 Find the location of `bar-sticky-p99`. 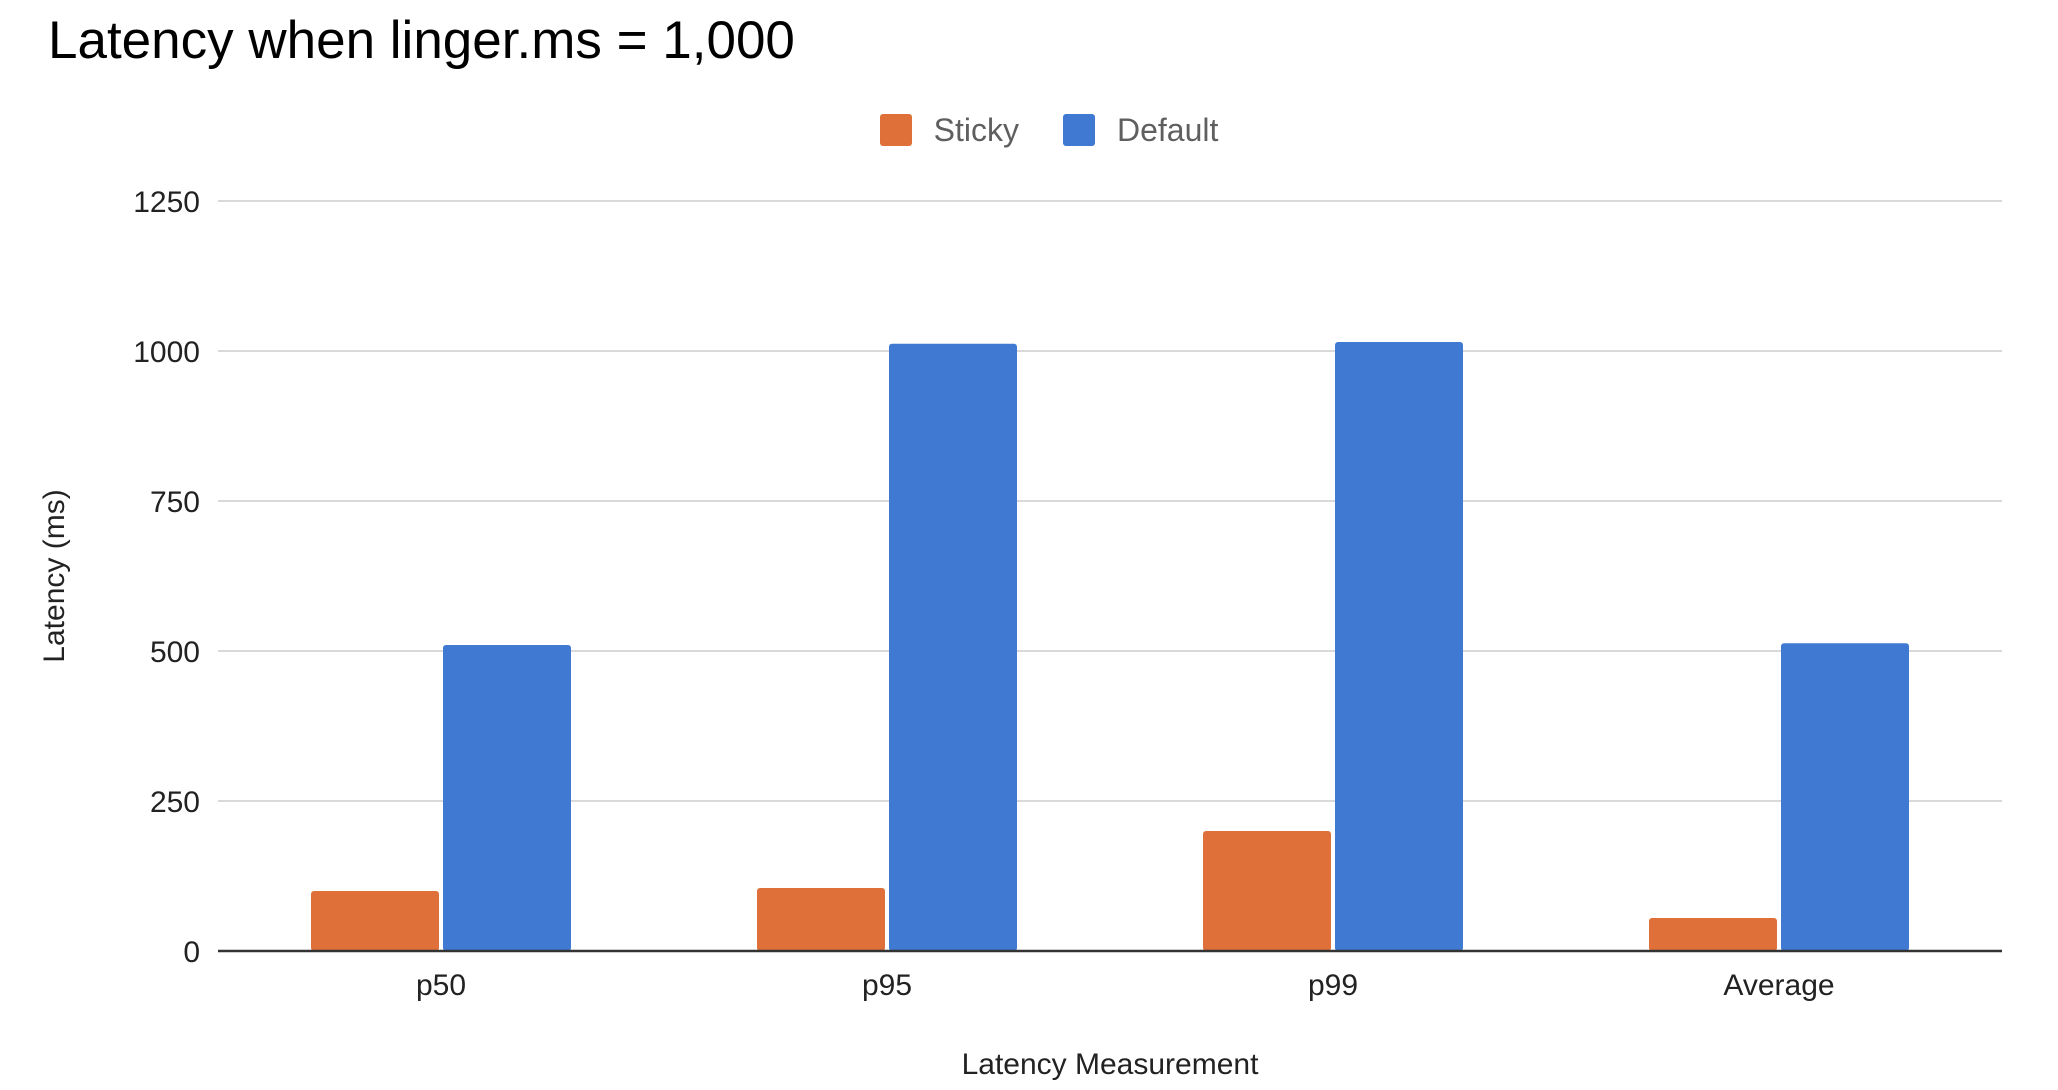

bar-sticky-p99 is located at coordinates (1267, 891).